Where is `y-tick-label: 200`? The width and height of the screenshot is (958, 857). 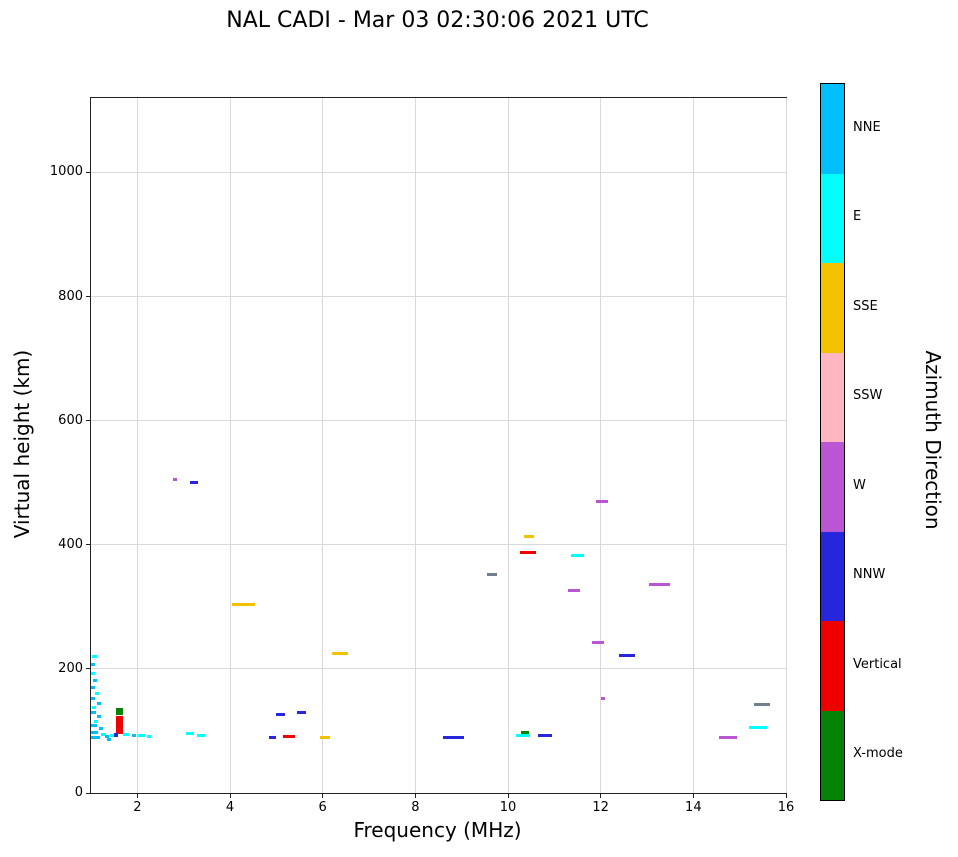
y-tick-label: 200 is located at coordinates (70, 668).